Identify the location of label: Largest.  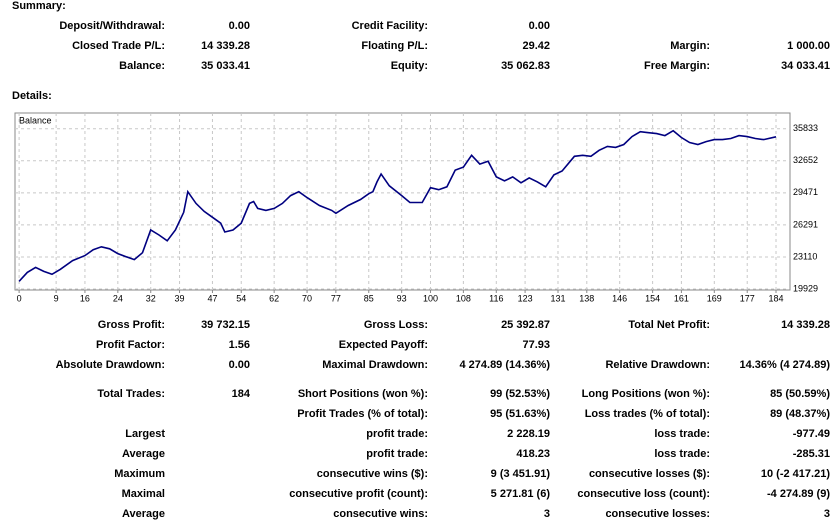
(145, 434).